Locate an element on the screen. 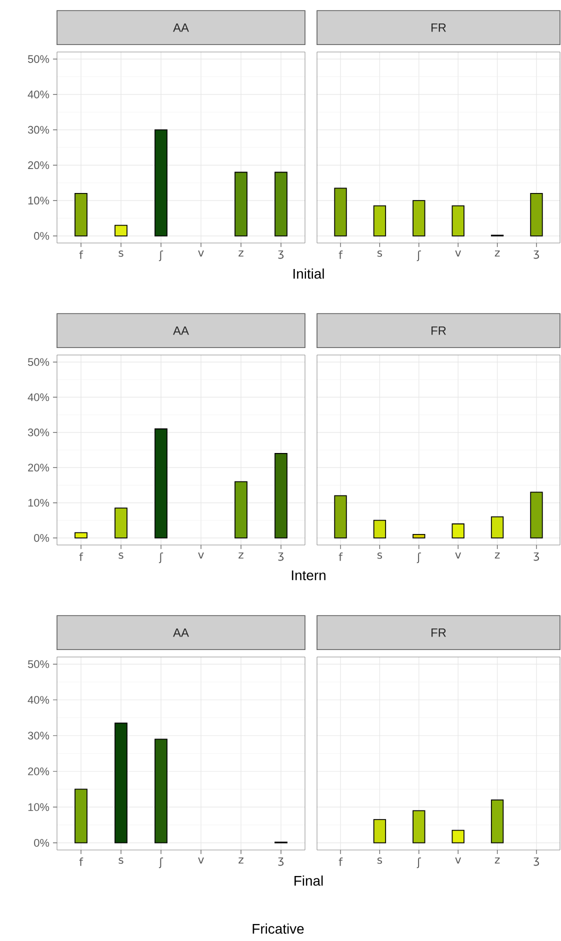  text: Fricative is located at coordinates (278, 929).